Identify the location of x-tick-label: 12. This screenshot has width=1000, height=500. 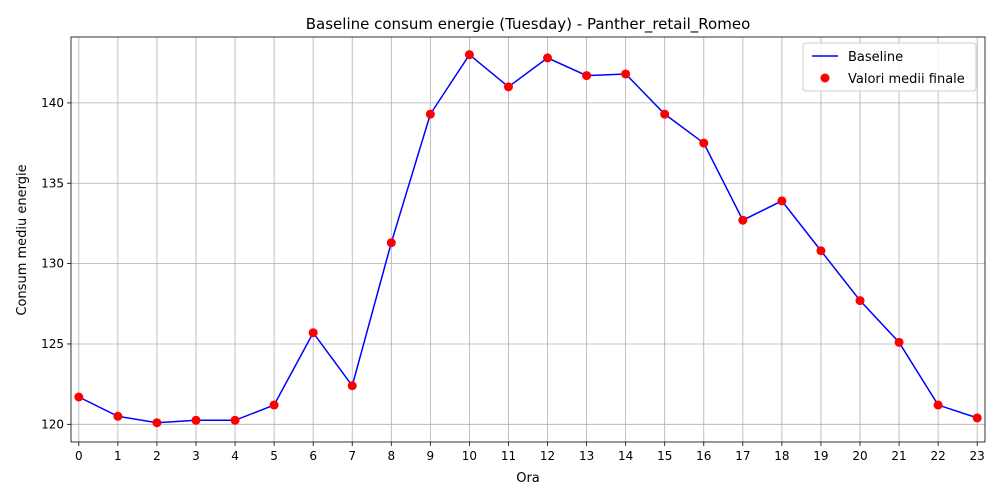
(547, 456).